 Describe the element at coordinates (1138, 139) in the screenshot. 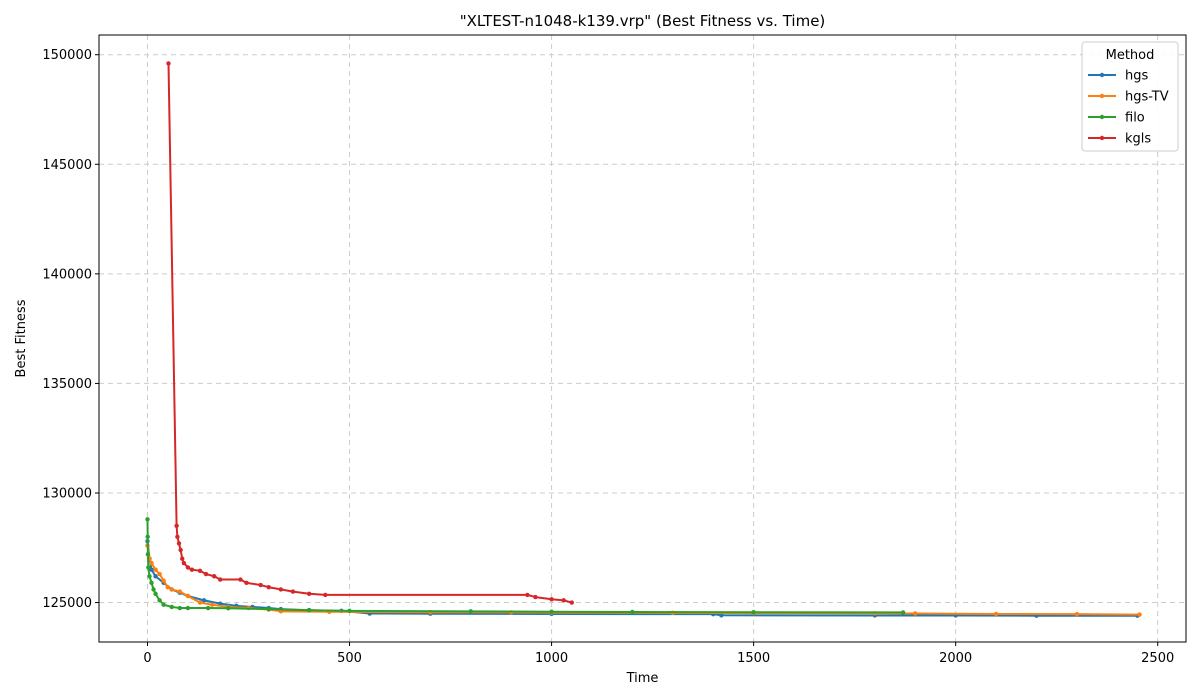

I see `legend-label-kgls: kgls` at that location.